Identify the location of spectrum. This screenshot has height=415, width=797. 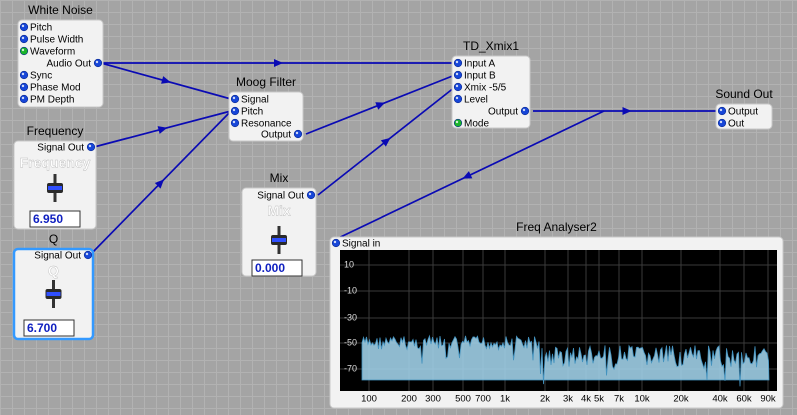
(565, 360).